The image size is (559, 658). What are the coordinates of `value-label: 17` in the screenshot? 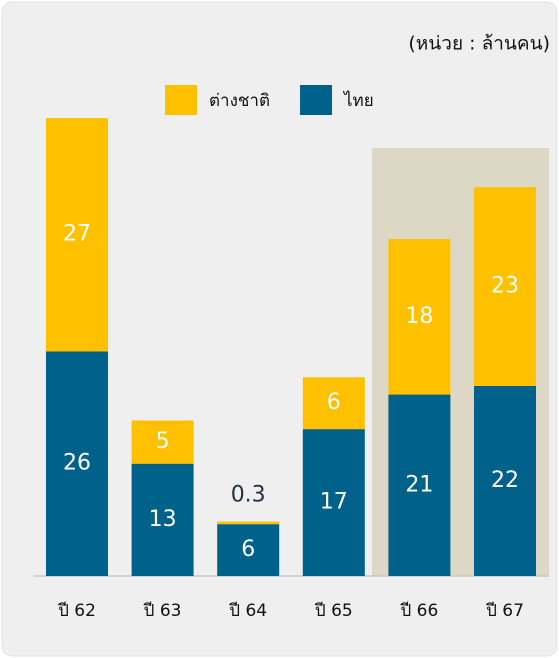 It's located at (334, 502).